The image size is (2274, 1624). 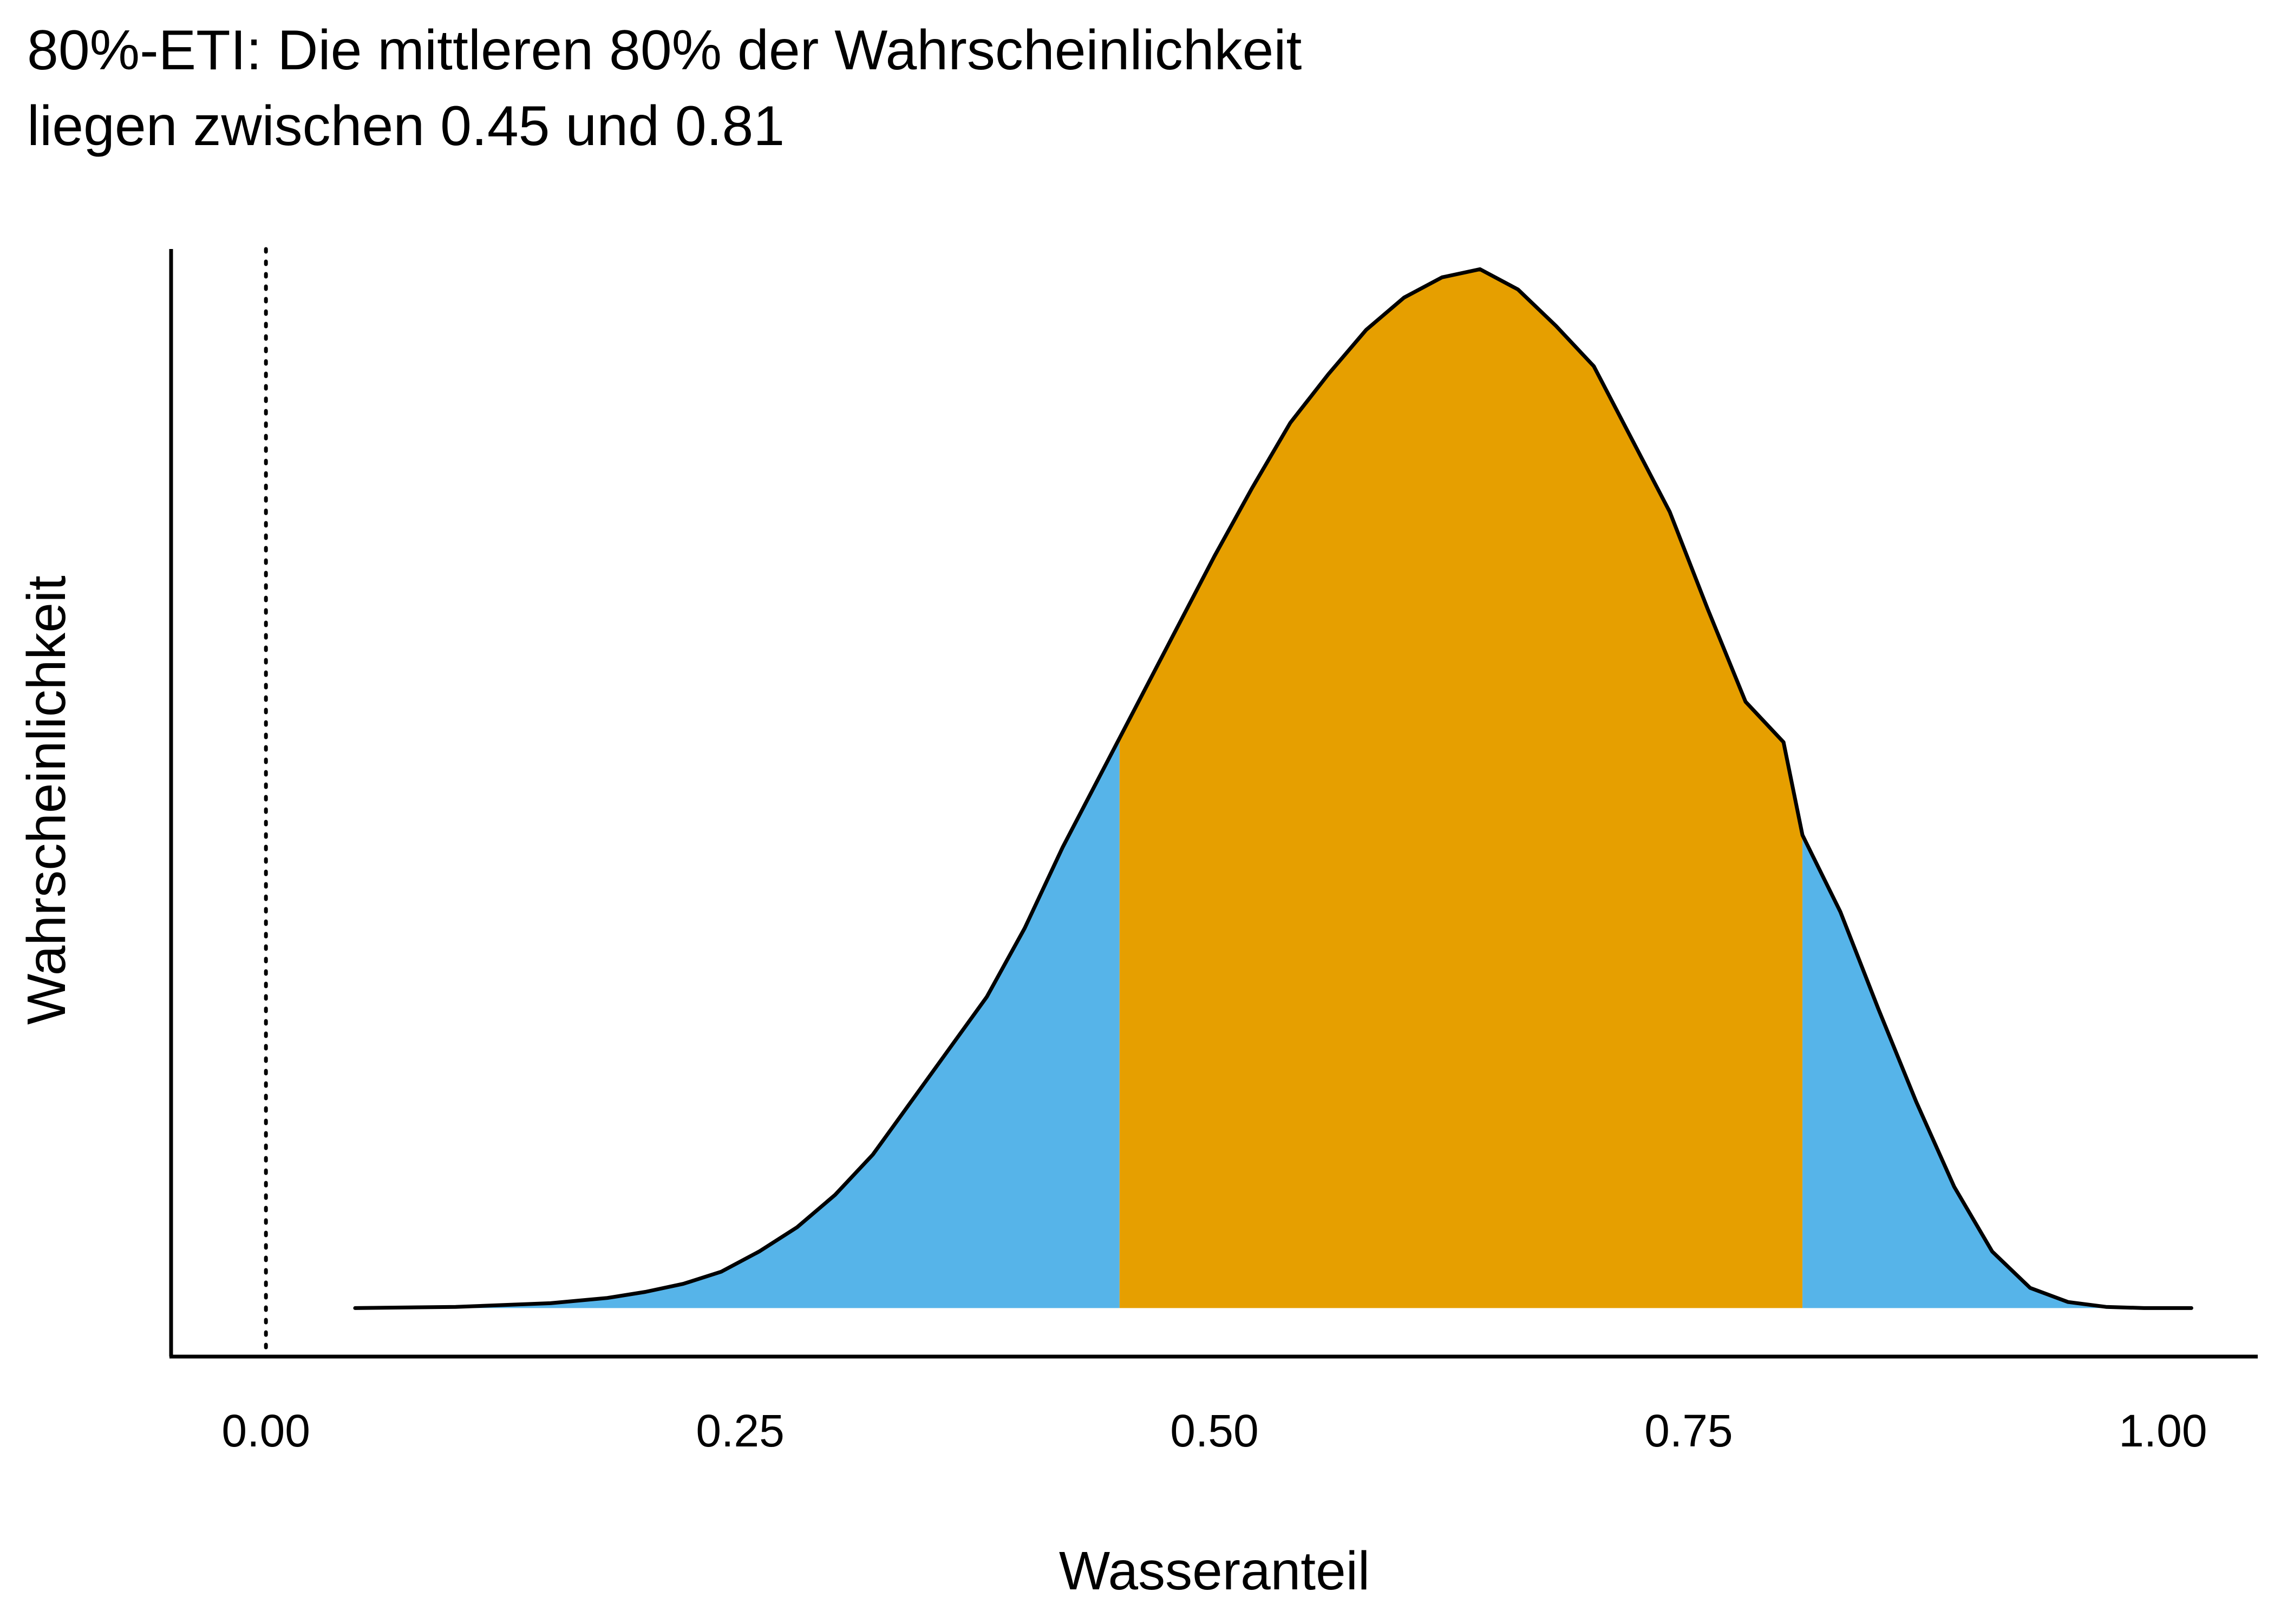 What do you see at coordinates (741, 1431) in the screenshot?
I see `x-tick-label: 0.25` at bounding box center [741, 1431].